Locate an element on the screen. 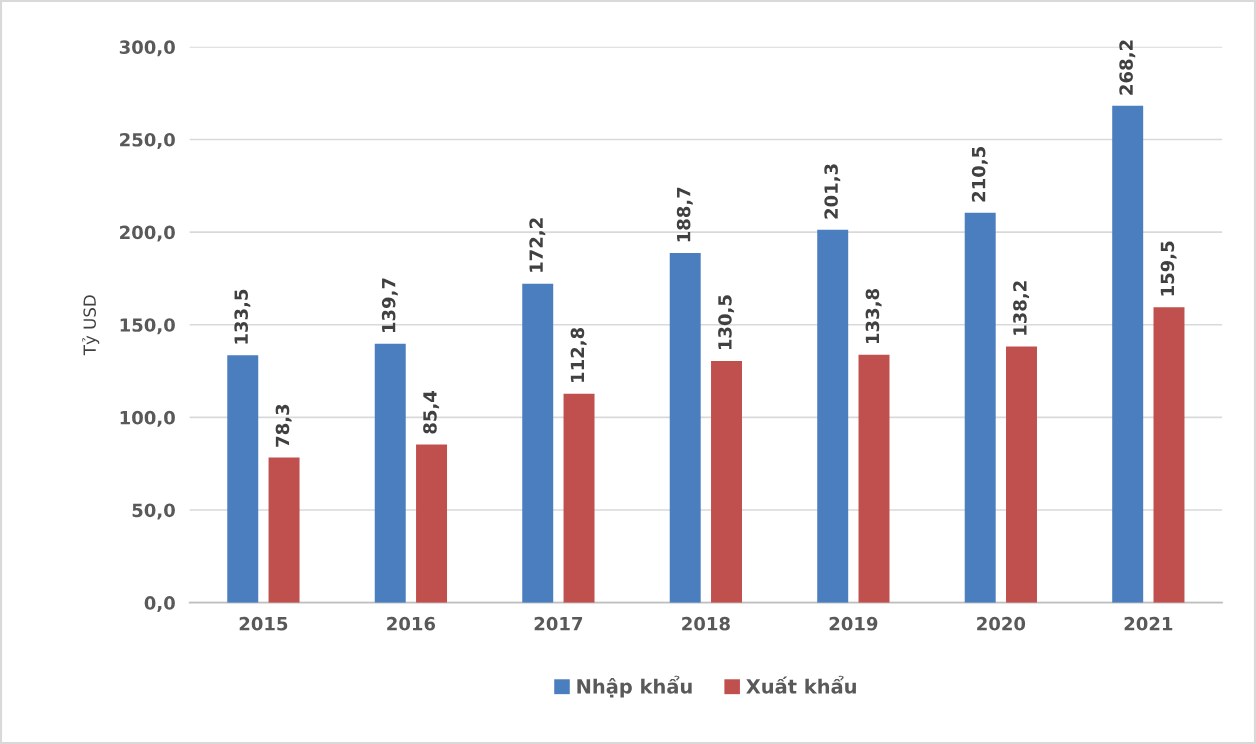 The width and height of the screenshot is (1256, 744). x-tick-label: 2018 is located at coordinates (706, 623).